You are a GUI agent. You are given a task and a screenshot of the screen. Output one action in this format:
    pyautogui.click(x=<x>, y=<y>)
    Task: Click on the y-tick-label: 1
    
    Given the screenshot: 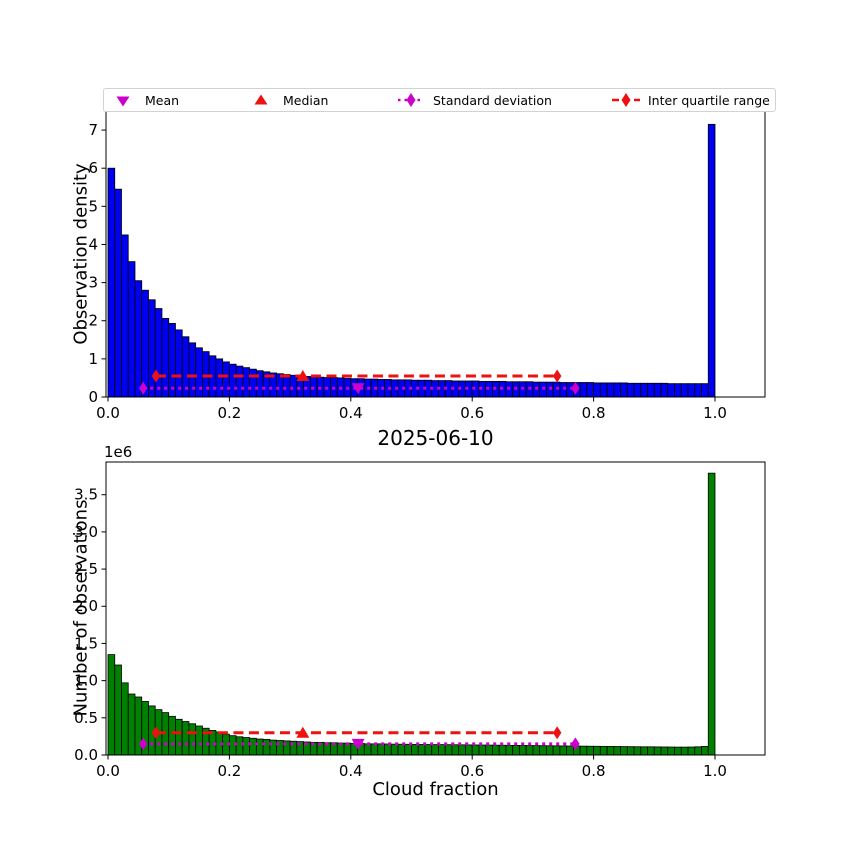 What is the action you would take?
    pyautogui.click(x=93, y=359)
    